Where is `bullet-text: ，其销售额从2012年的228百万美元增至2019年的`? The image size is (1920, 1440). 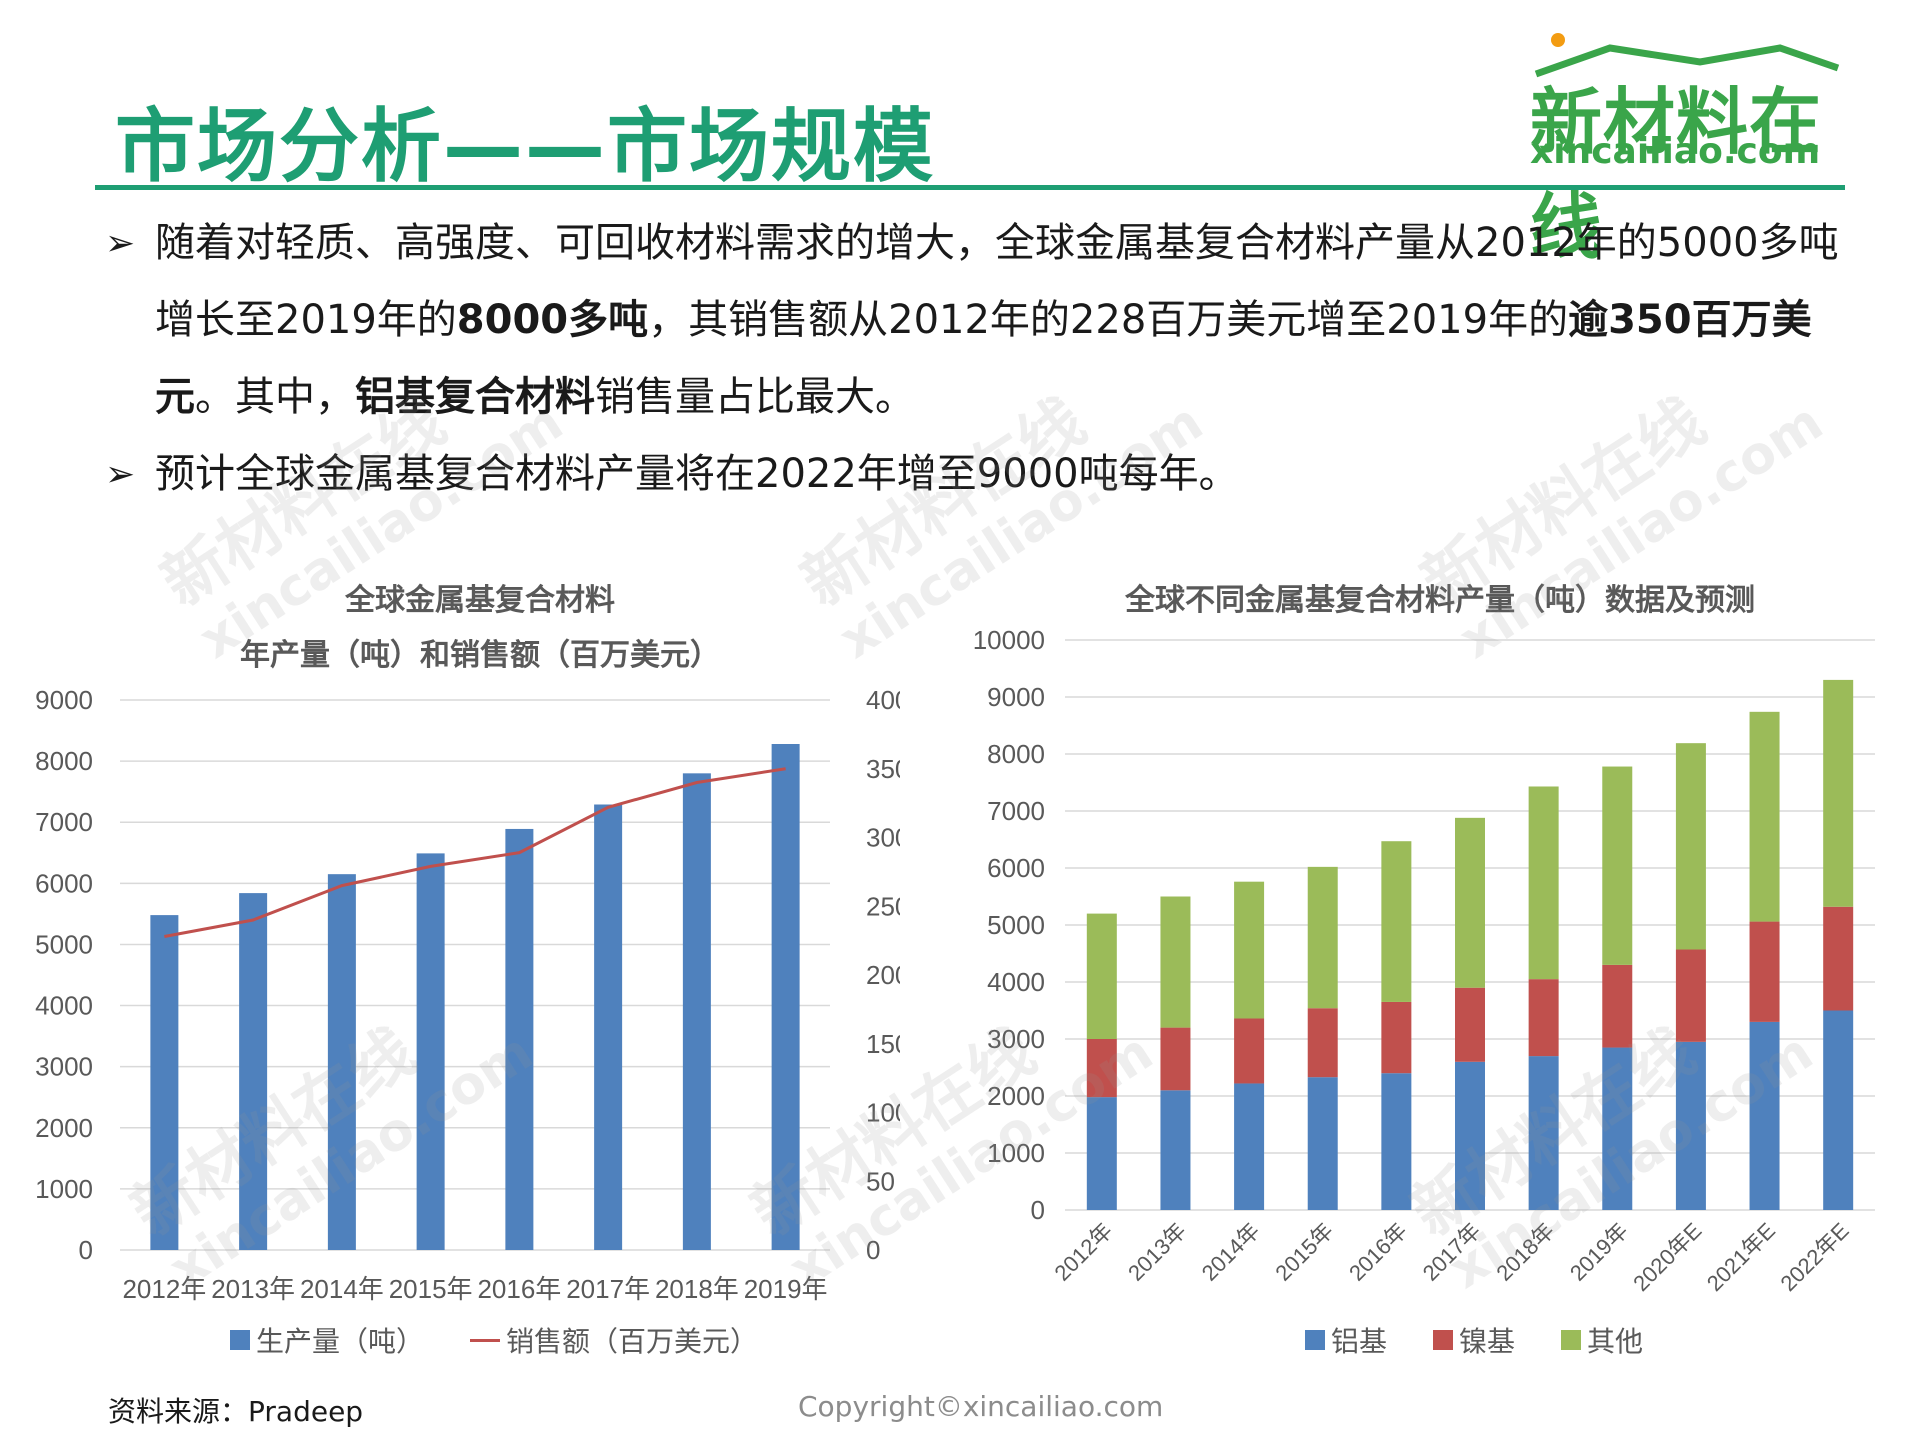
bullet-text: ，其销售额从2012年的228百万美元增至2019年的 is located at coordinates (1108, 320).